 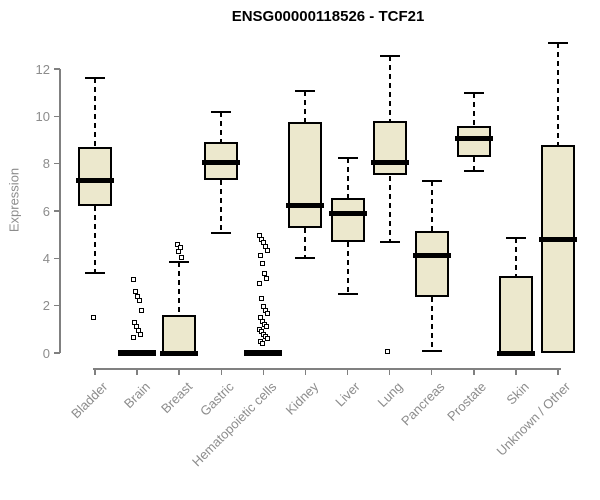 I want to click on y-axis-tick-label: 8, so click(x=46, y=164).